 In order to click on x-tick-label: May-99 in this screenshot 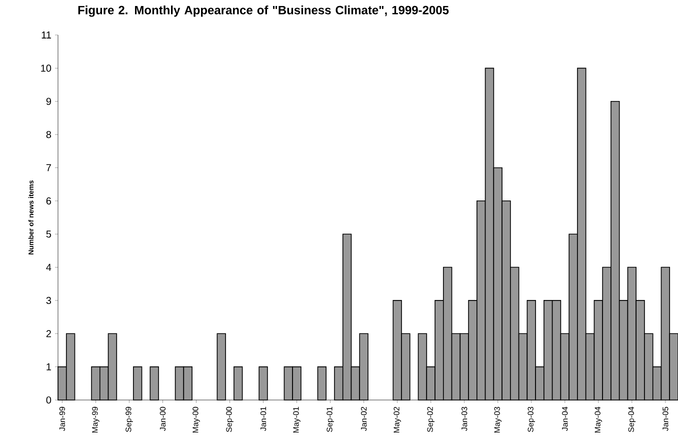, I will do `click(96, 419)`.